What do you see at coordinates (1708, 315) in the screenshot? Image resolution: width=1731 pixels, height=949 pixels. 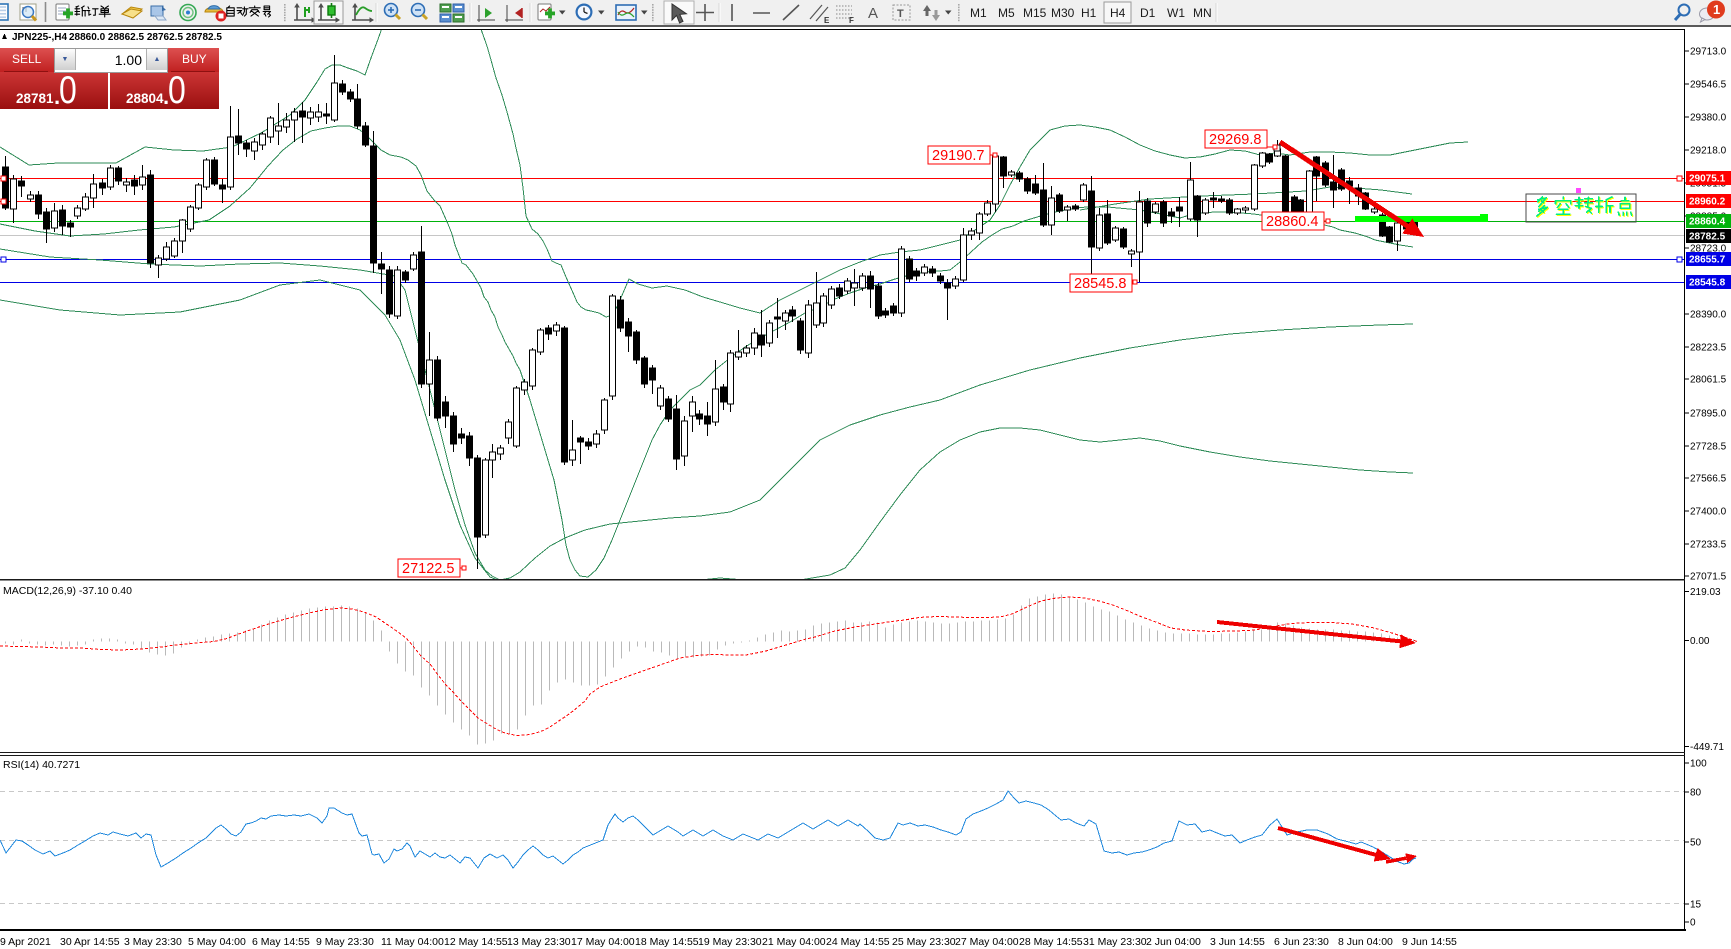 I see `svg-text: 28390.0` at bounding box center [1708, 315].